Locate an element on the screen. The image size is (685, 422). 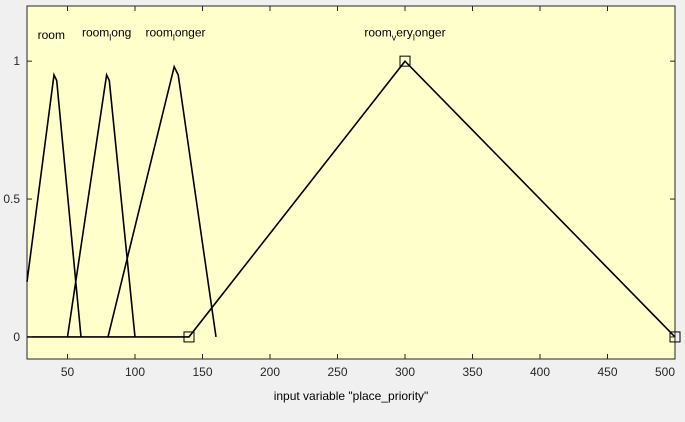
mf-label-room_long: roomlong is located at coordinates (106, 33).